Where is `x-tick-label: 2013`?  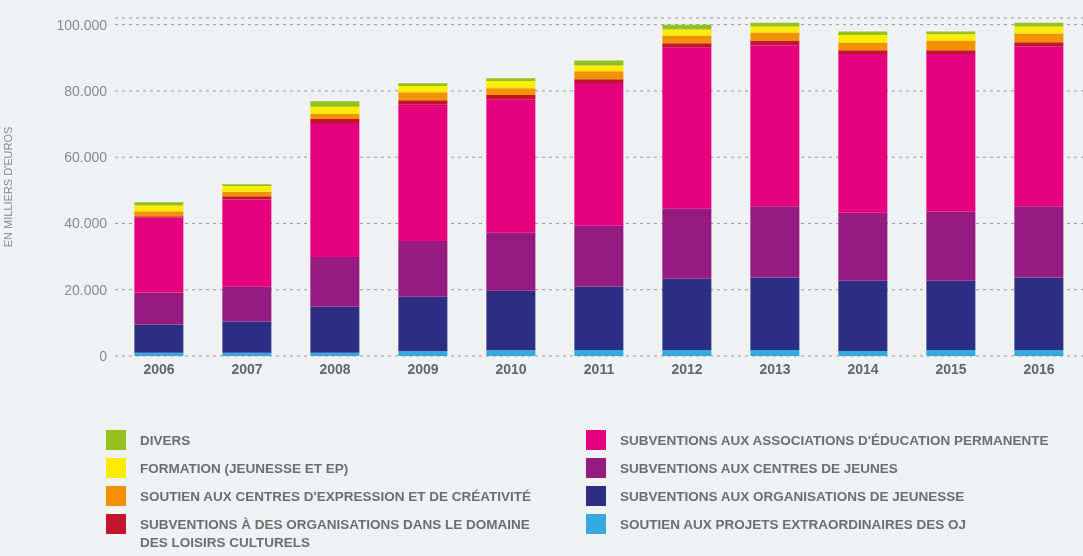
x-tick-label: 2013 is located at coordinates (775, 368).